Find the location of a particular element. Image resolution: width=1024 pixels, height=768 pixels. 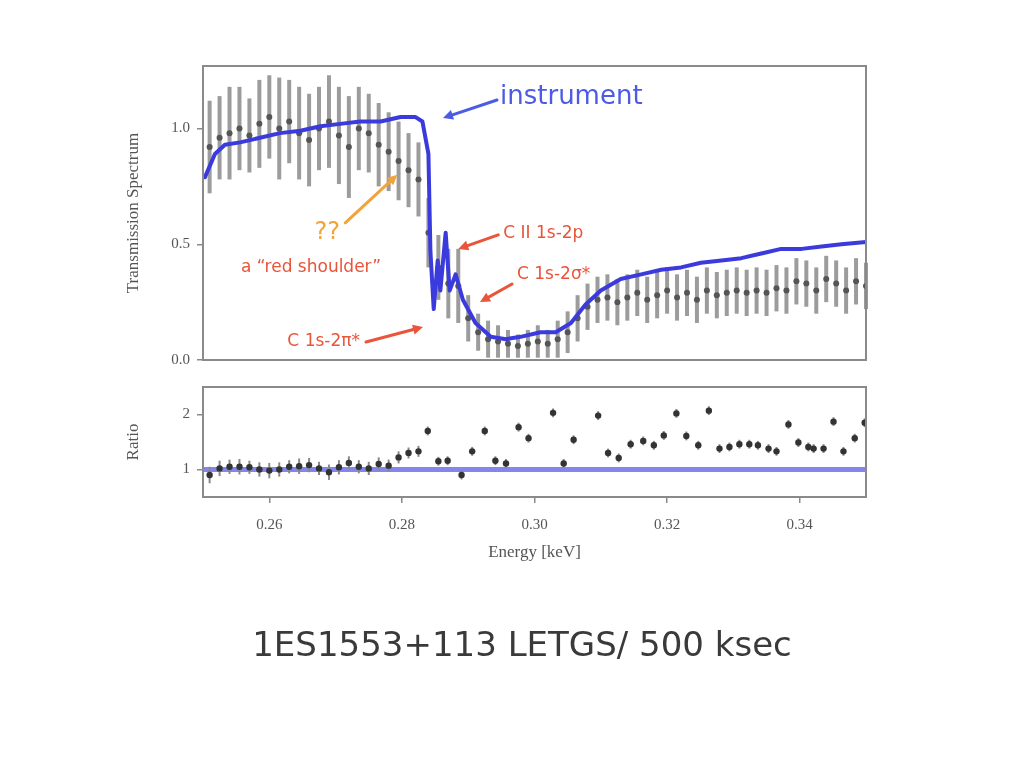

y-tick-label: 1 is located at coordinates (186, 468).